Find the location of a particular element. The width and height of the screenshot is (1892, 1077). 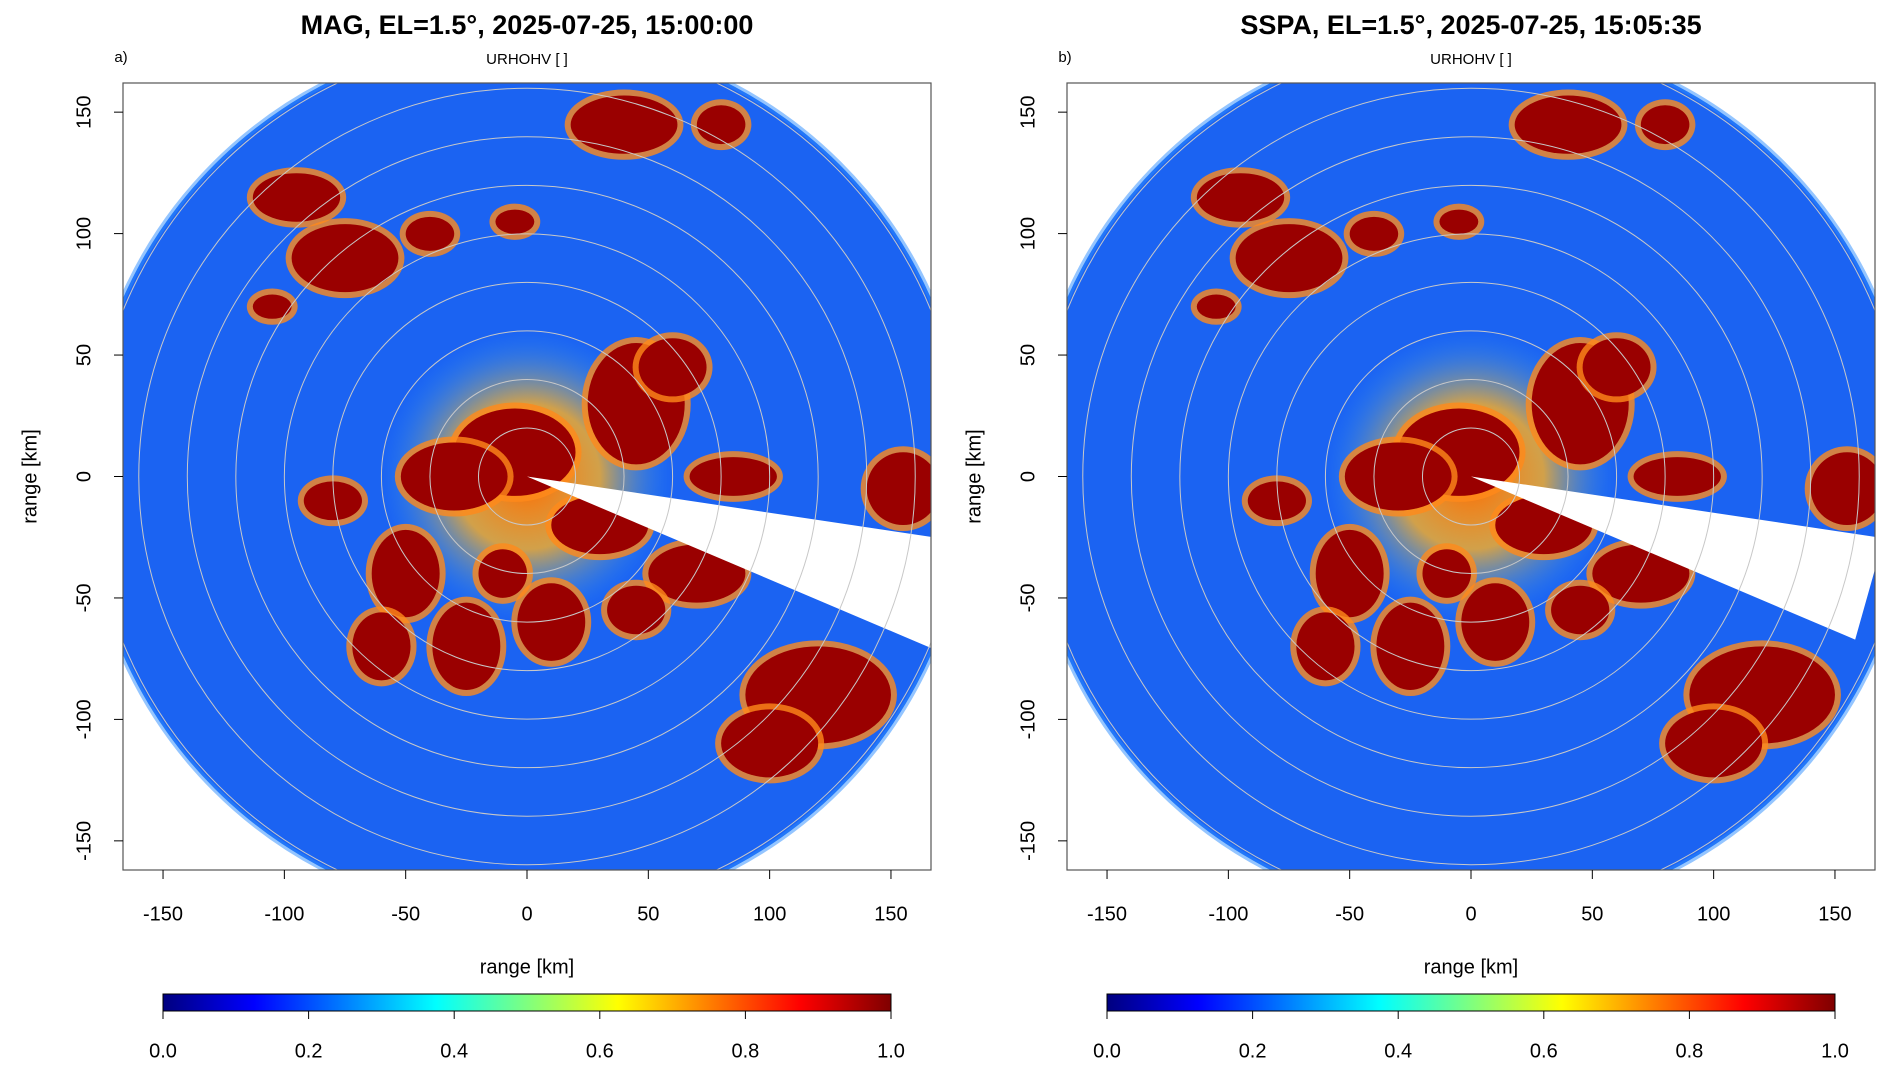

chart-title: SSPA, EL=1.5°, 2025-07-25, 15:05:35 is located at coordinates (1470, 25).